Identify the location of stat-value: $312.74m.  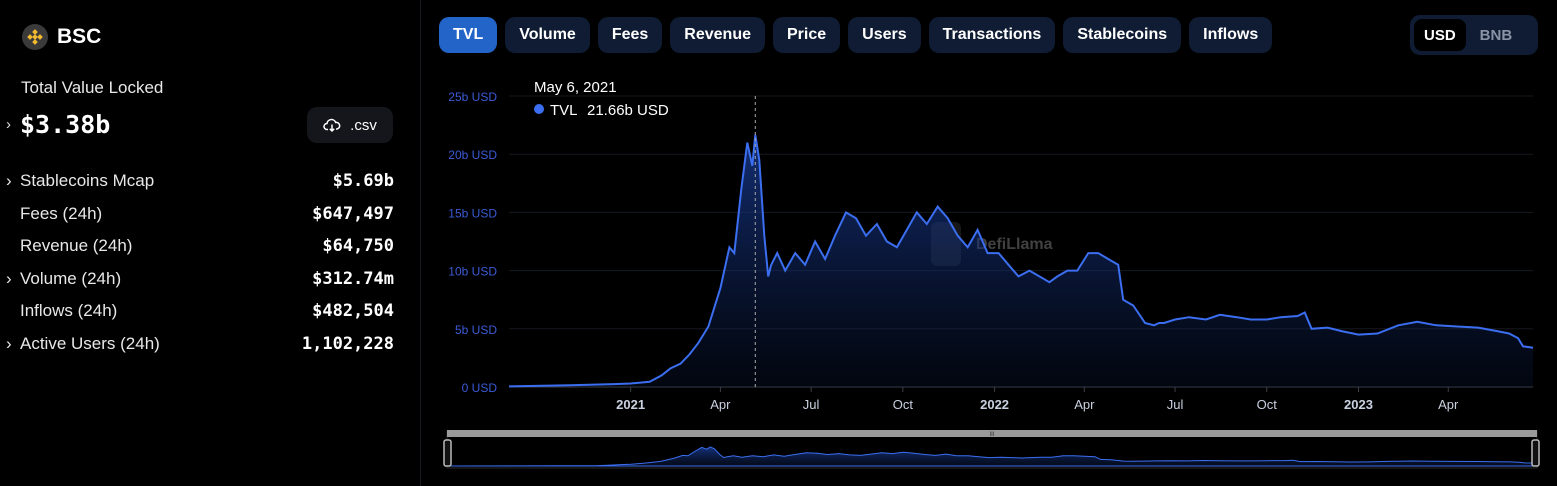
(353, 278).